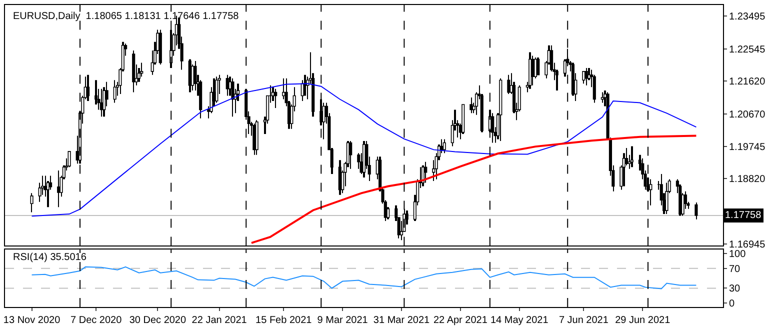 The width and height of the screenshot is (770, 330). What do you see at coordinates (96, 320) in the screenshot?
I see `x-tick-label: 7 Dec 2020` at bounding box center [96, 320].